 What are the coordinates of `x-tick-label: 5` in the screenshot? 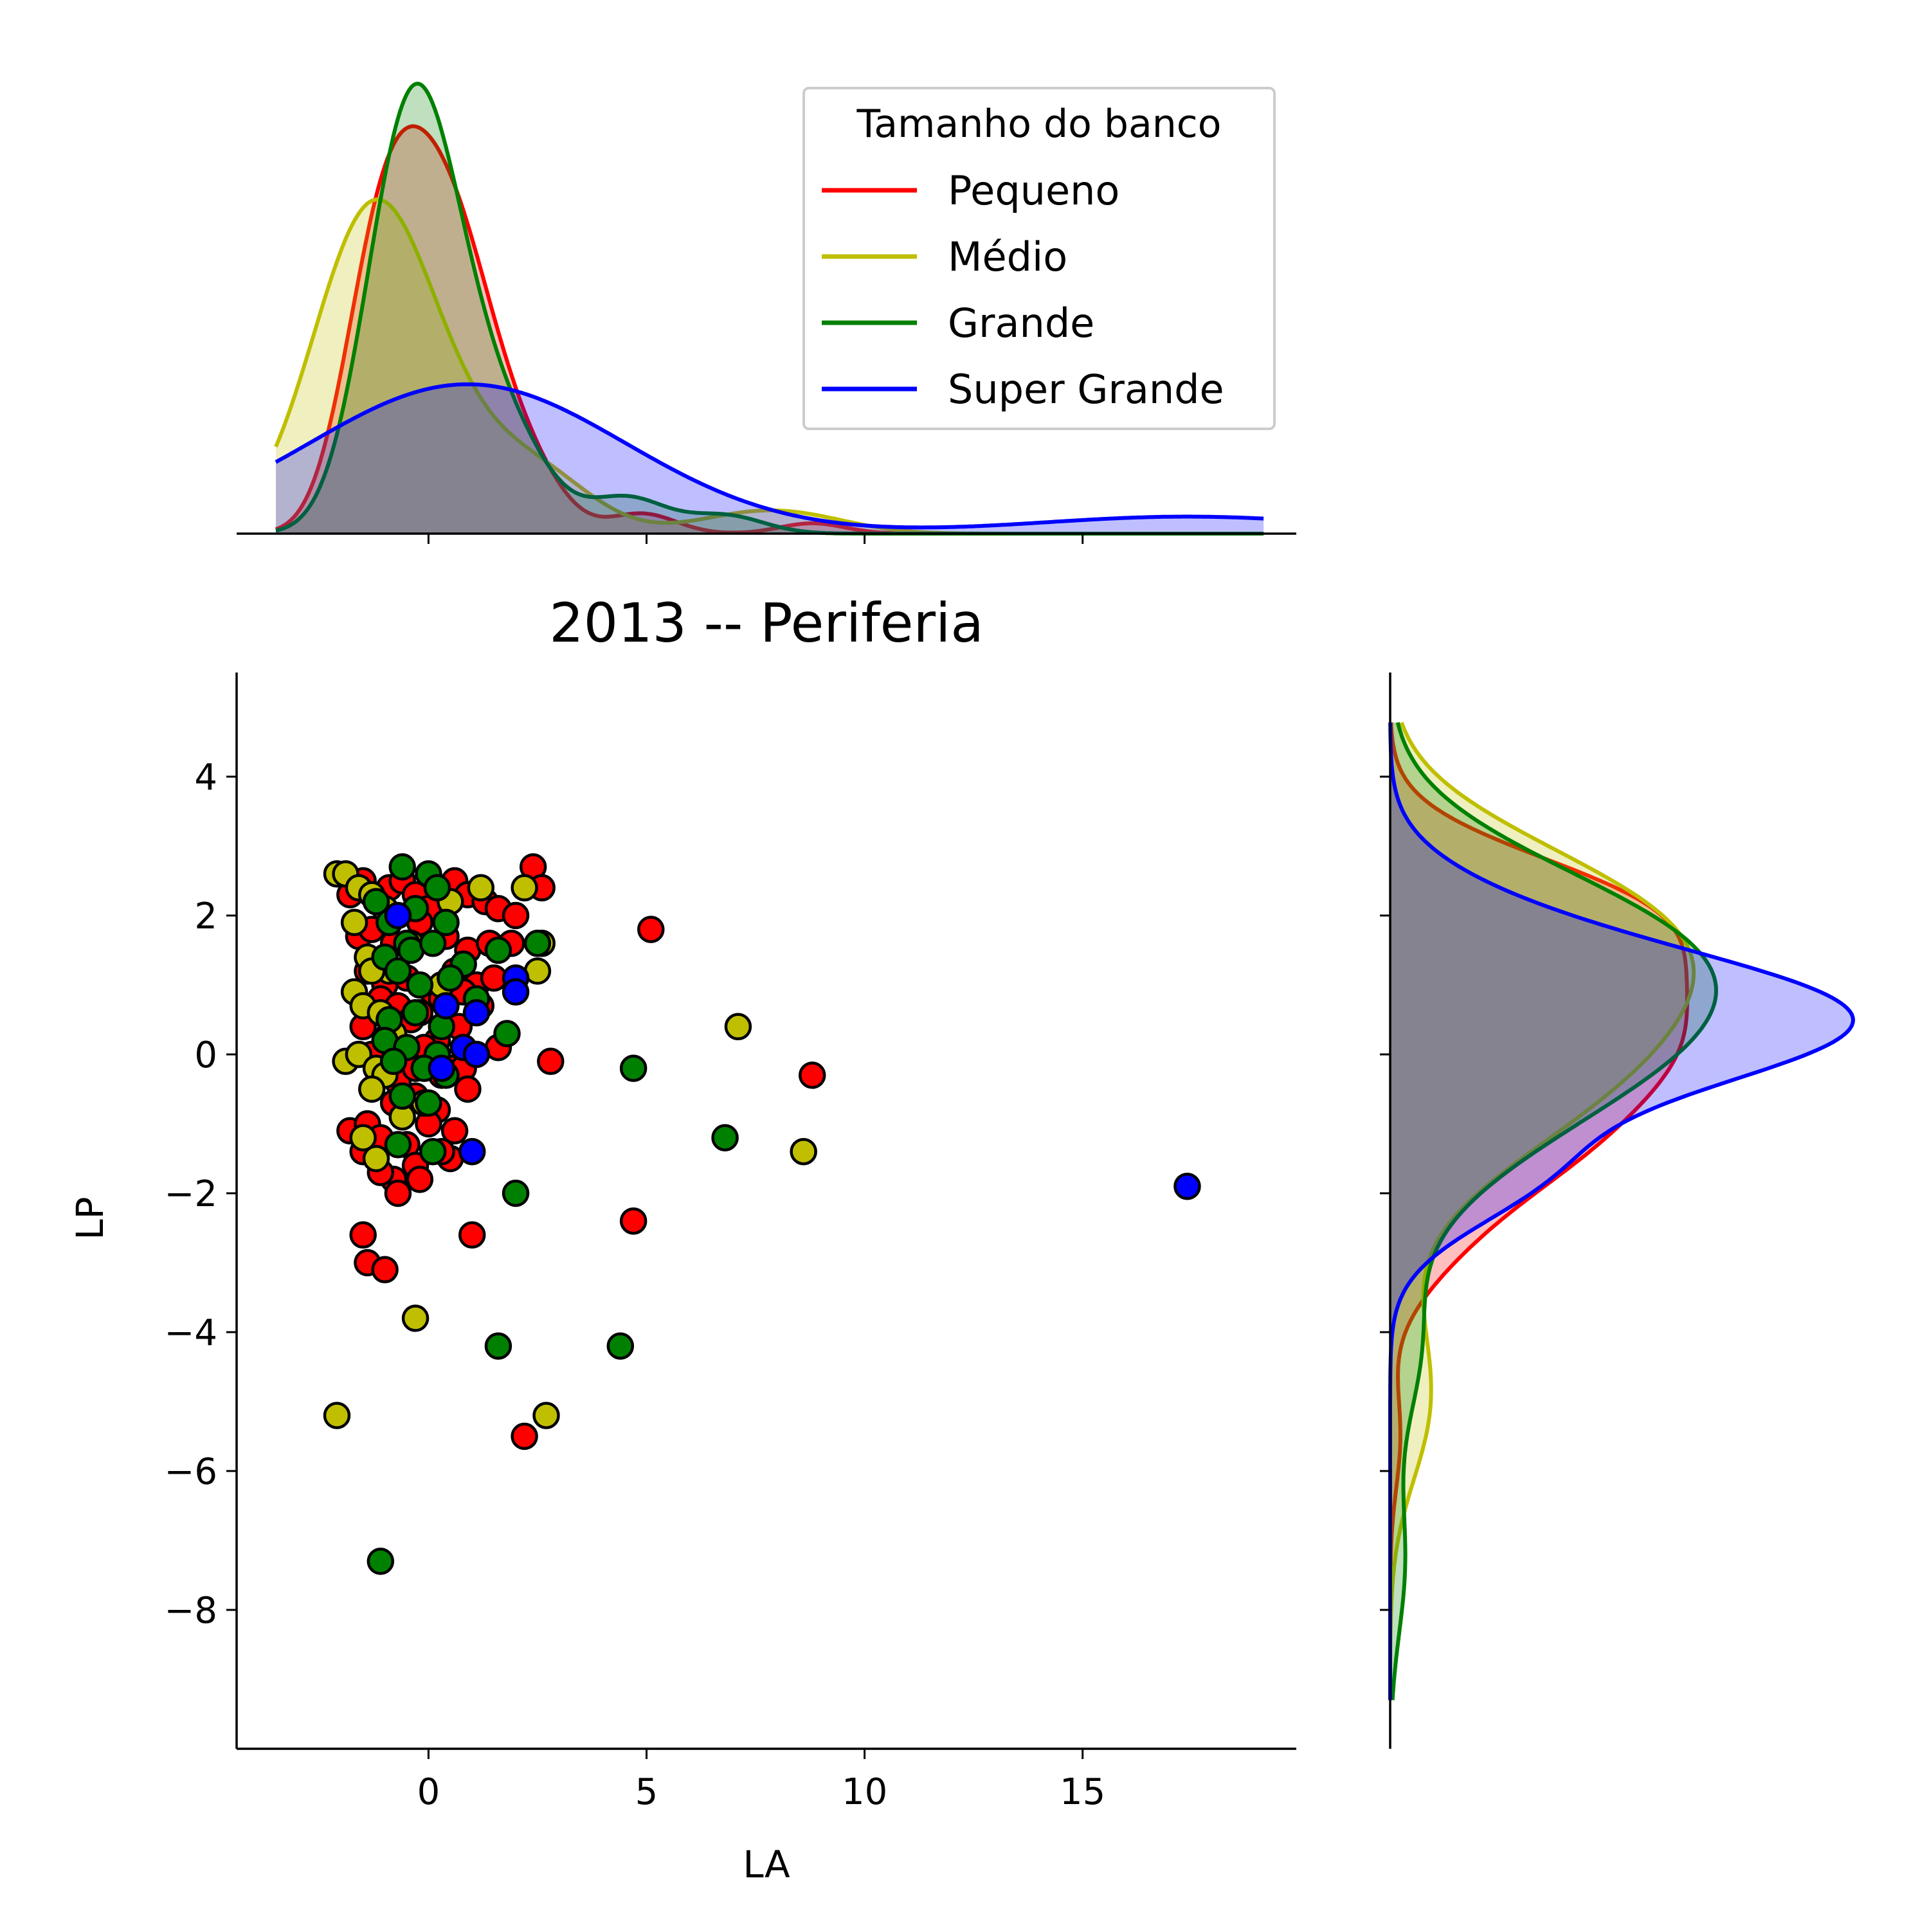 It's located at (646, 1792).